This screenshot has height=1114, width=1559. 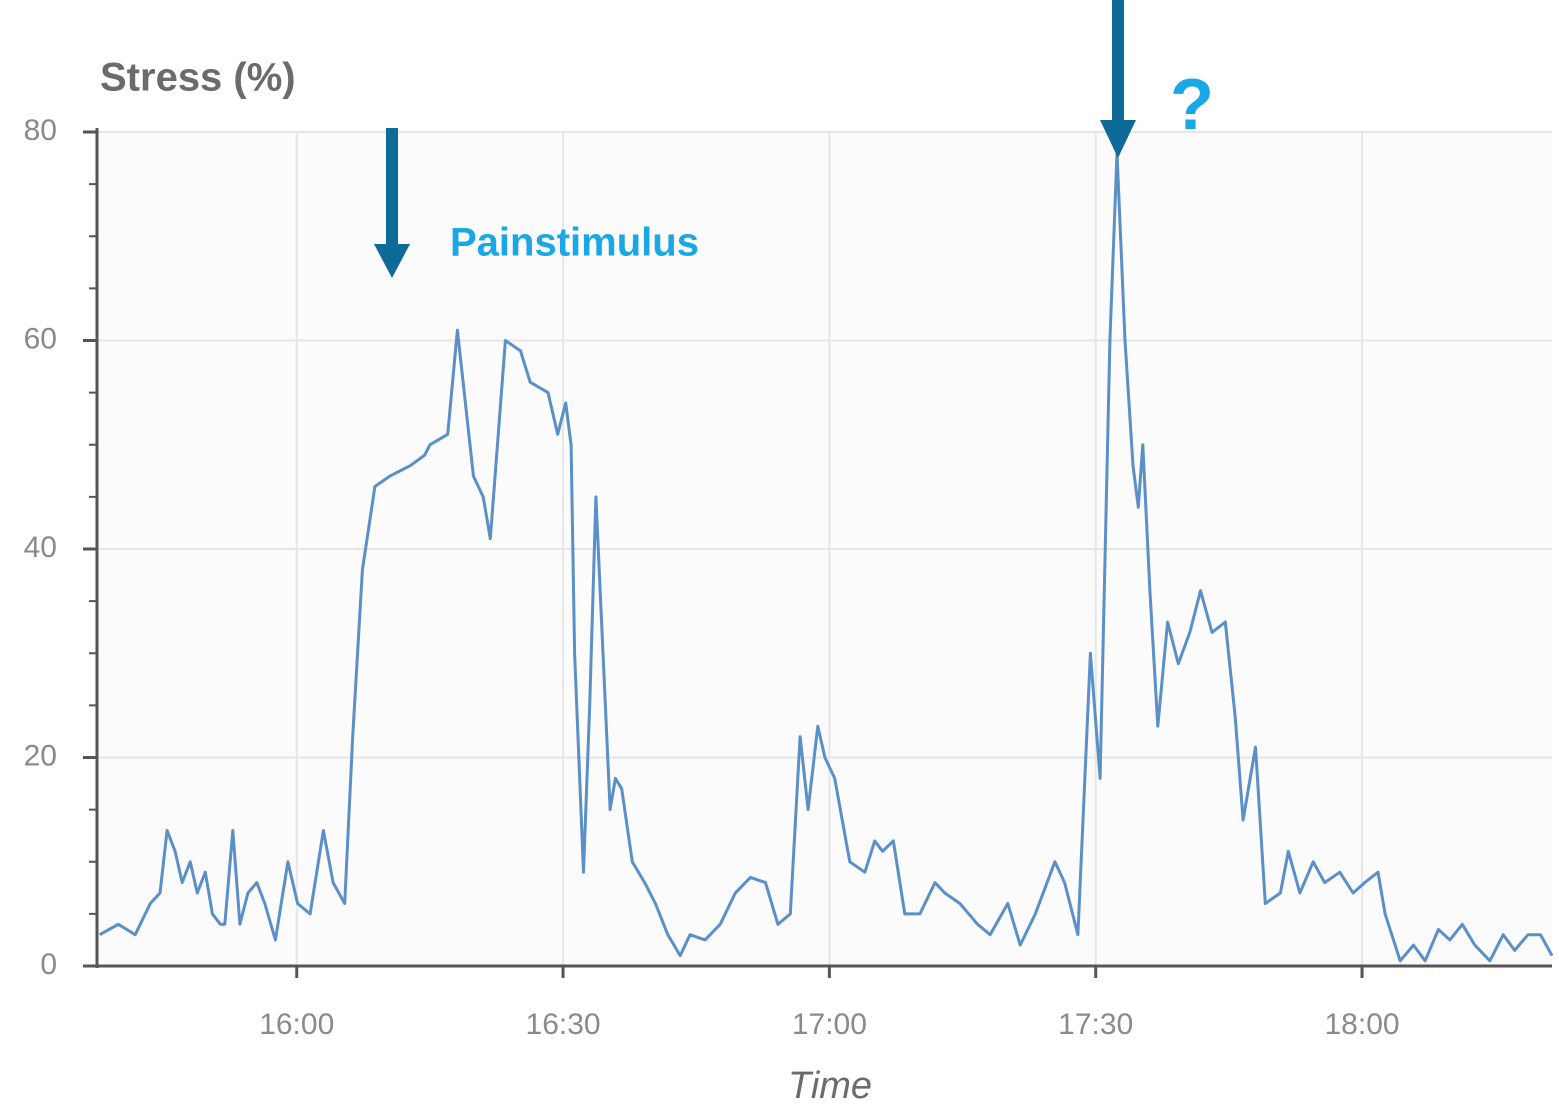 What do you see at coordinates (40, 338) in the screenshot?
I see `y-tick-label: 60` at bounding box center [40, 338].